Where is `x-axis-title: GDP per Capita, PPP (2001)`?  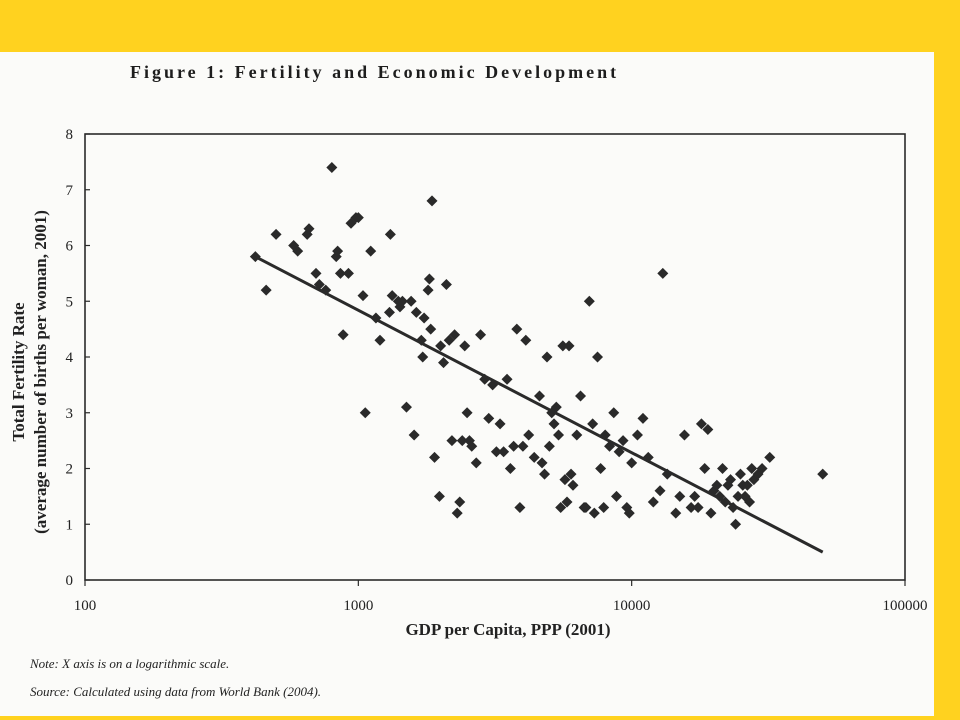 x-axis-title: GDP per Capita, PPP (2001) is located at coordinates (507, 629).